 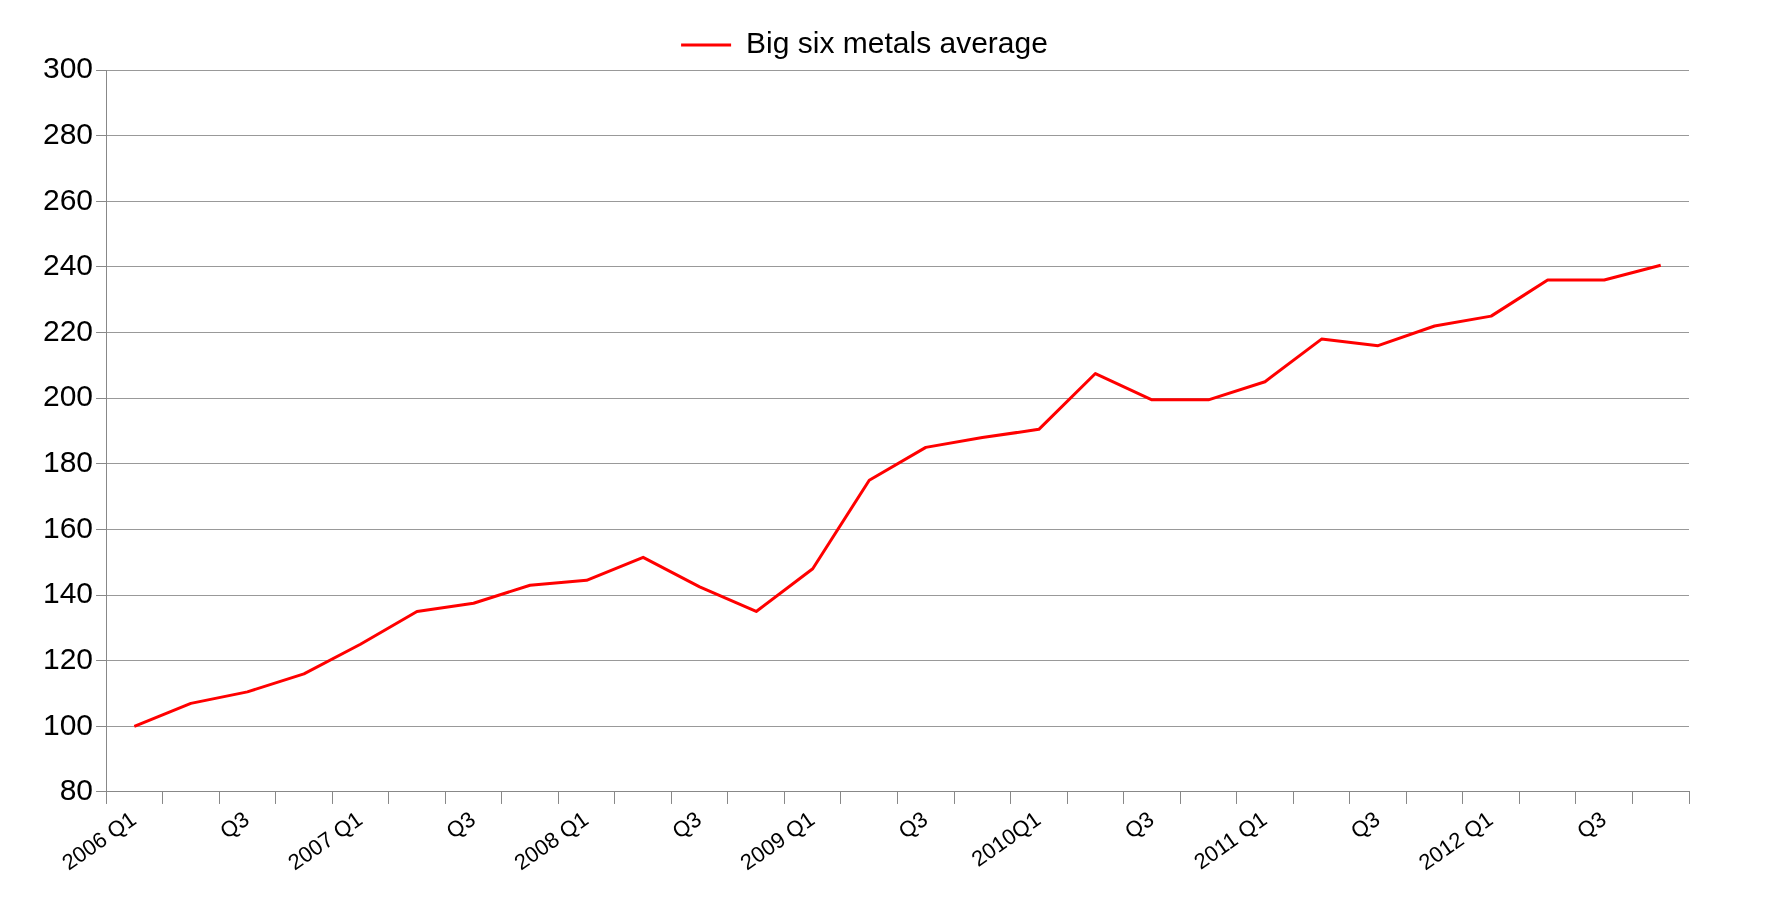 I want to click on y-tick-label: 300, so click(x=68, y=68).